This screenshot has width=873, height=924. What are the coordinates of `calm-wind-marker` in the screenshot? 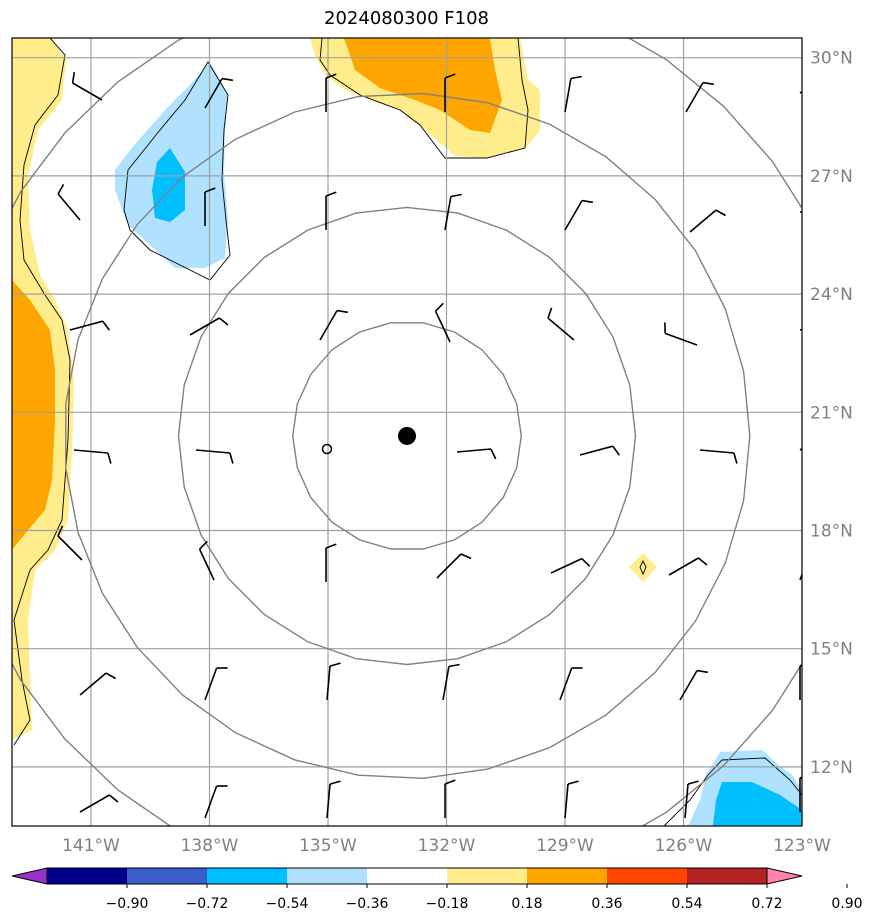 It's located at (327, 449).